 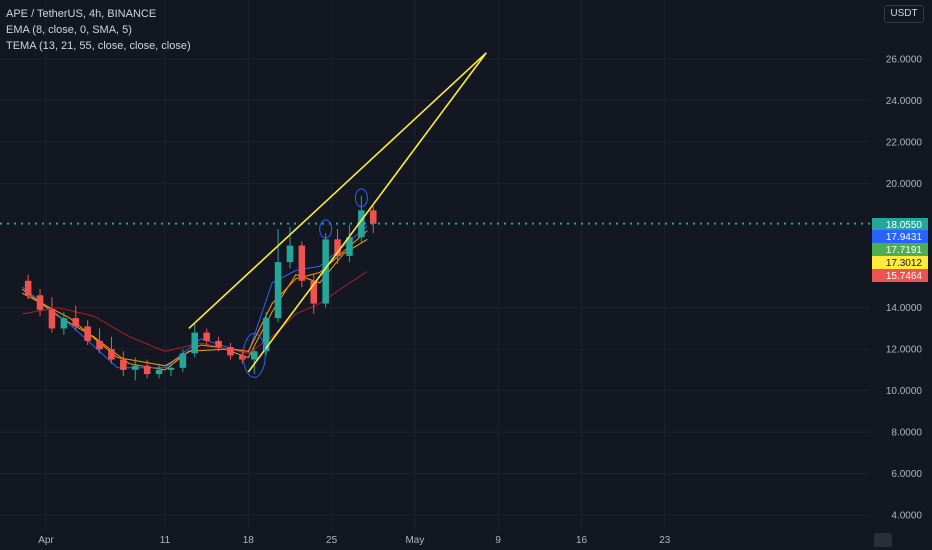 I want to click on price-tag: 18.0550, so click(x=900, y=224).